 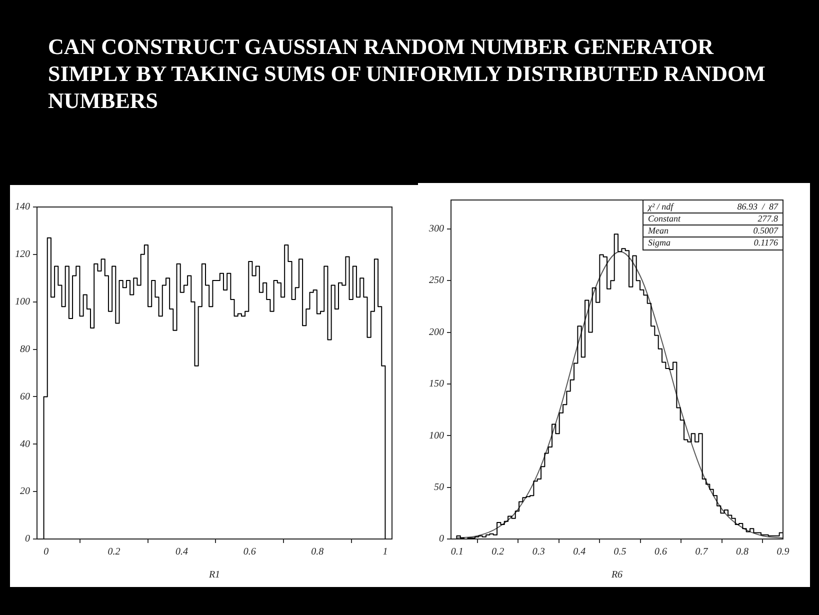 What do you see at coordinates (25, 444) in the screenshot?
I see `y-tick-label: 40` at bounding box center [25, 444].